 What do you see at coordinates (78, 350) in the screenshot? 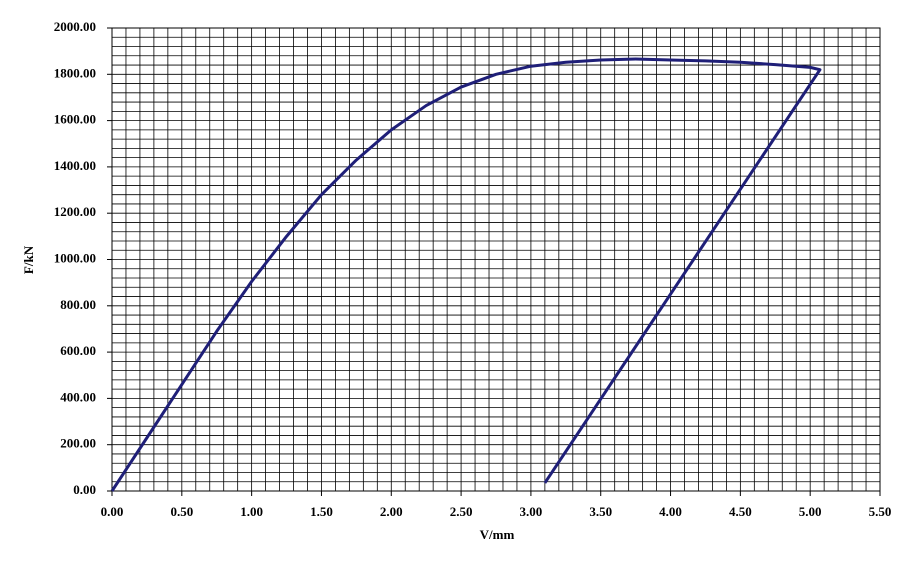
I see `y-tick-label: 600.00` at bounding box center [78, 350].